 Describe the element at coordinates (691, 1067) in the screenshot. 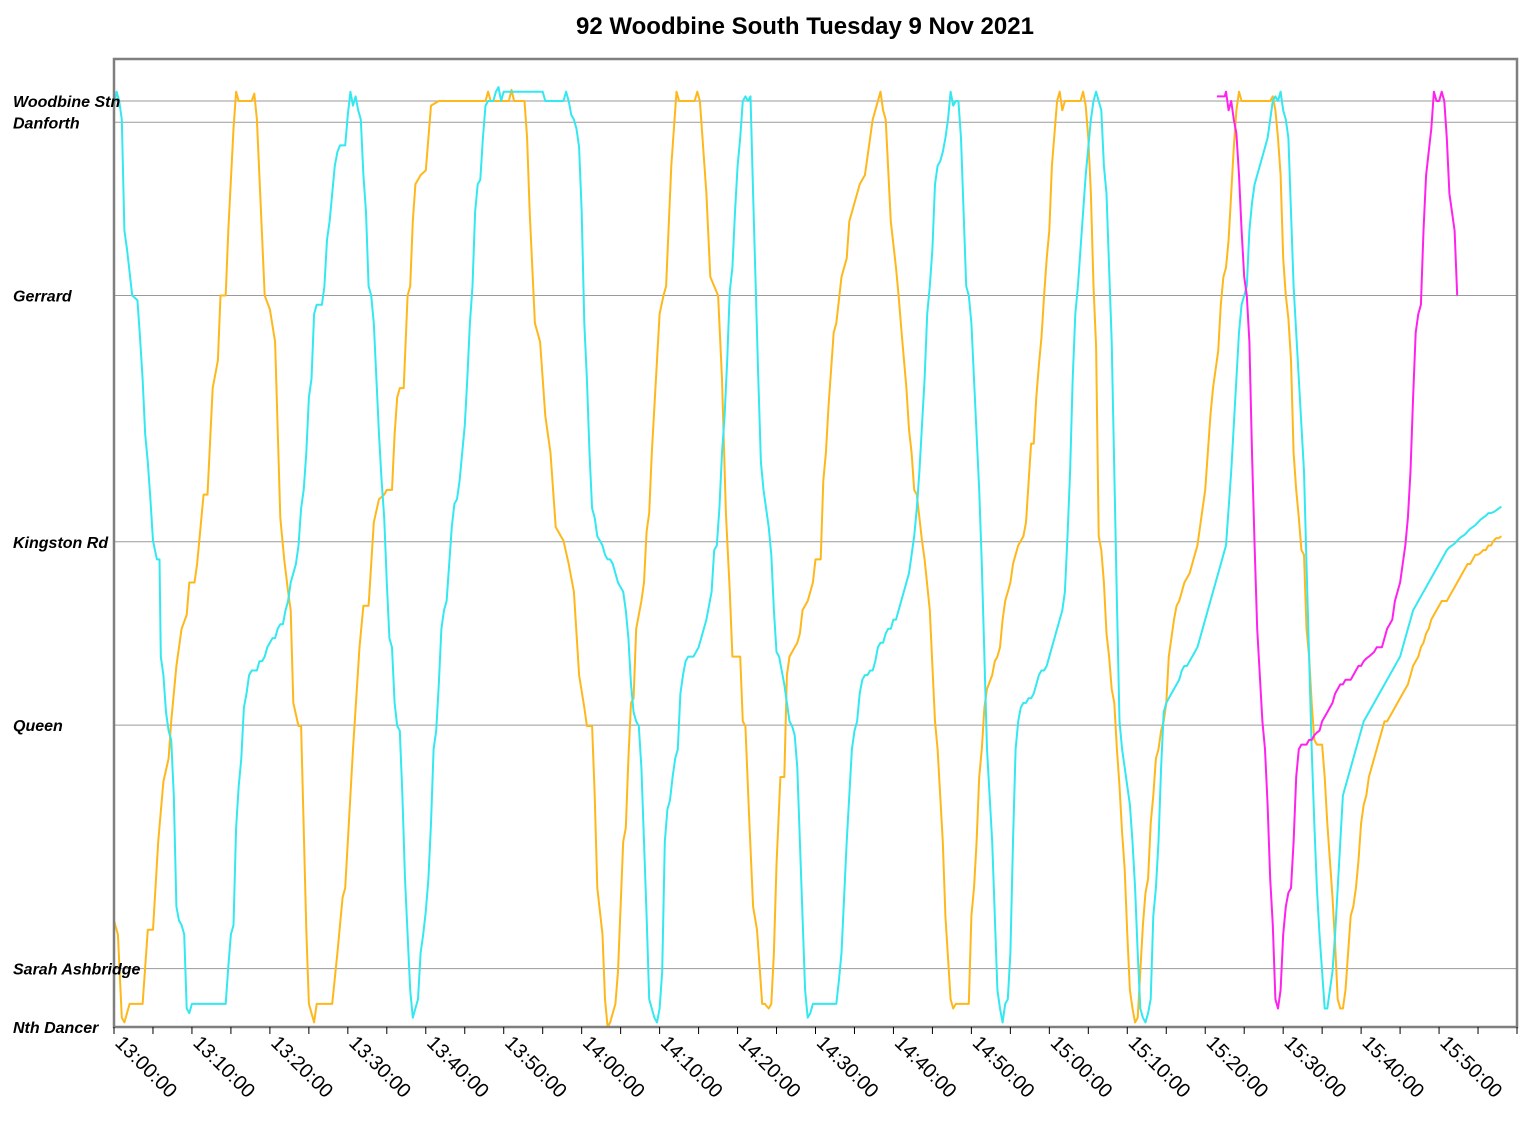

I see `x-tick-label: 14:10:00` at that location.